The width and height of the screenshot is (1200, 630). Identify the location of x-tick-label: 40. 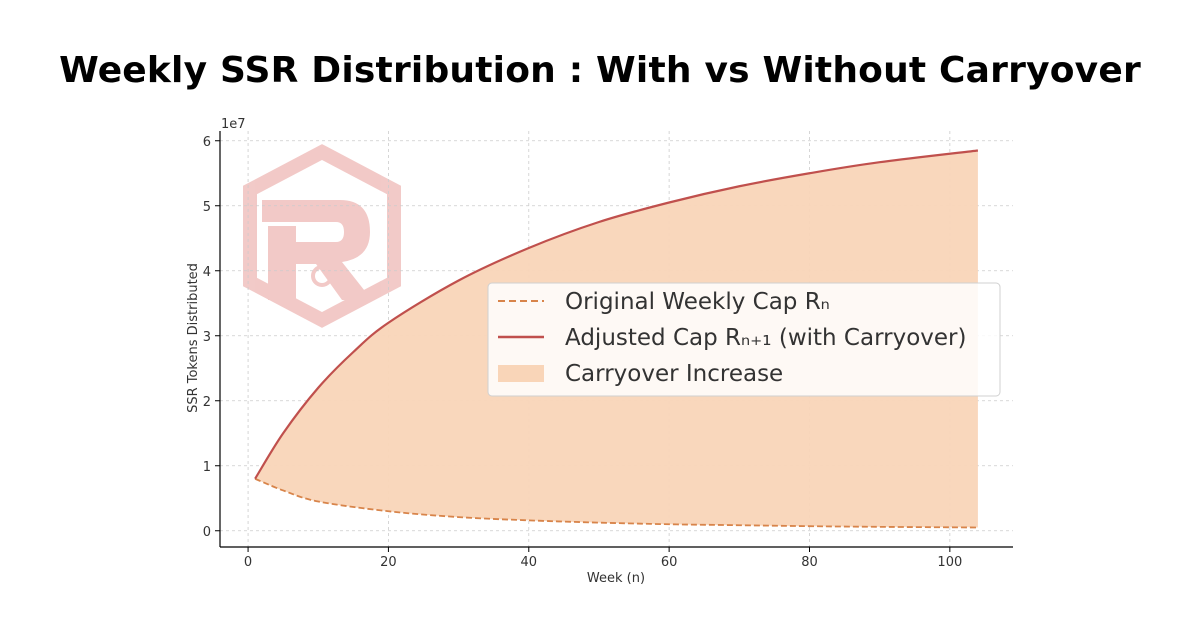
(529, 562).